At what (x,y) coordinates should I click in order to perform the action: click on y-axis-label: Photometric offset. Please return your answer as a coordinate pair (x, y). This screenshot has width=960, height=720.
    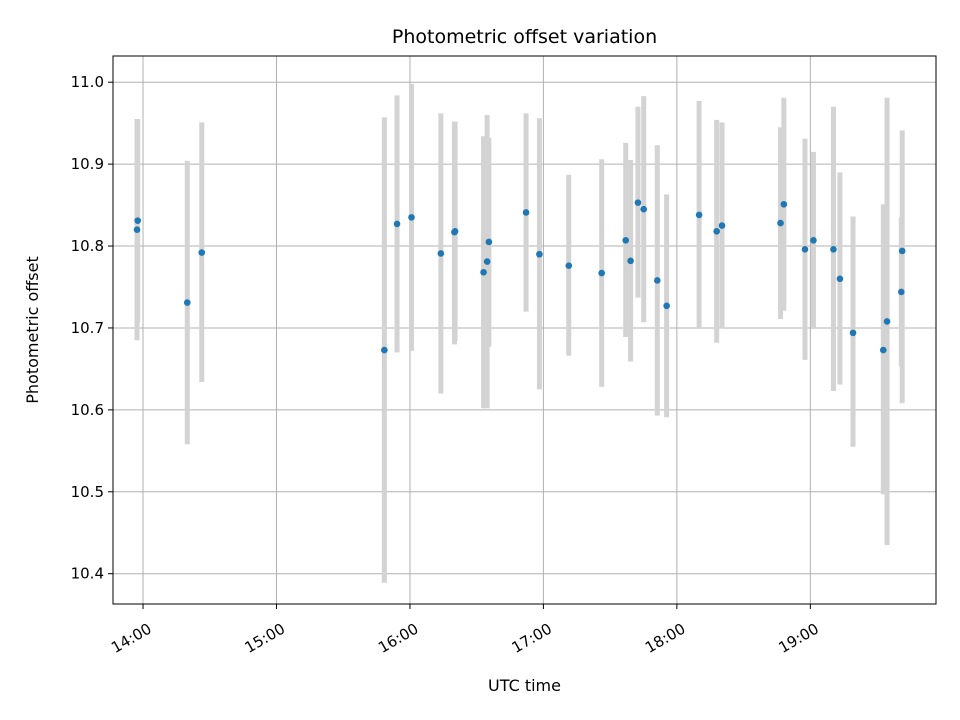
    Looking at the image, I should click on (32, 330).